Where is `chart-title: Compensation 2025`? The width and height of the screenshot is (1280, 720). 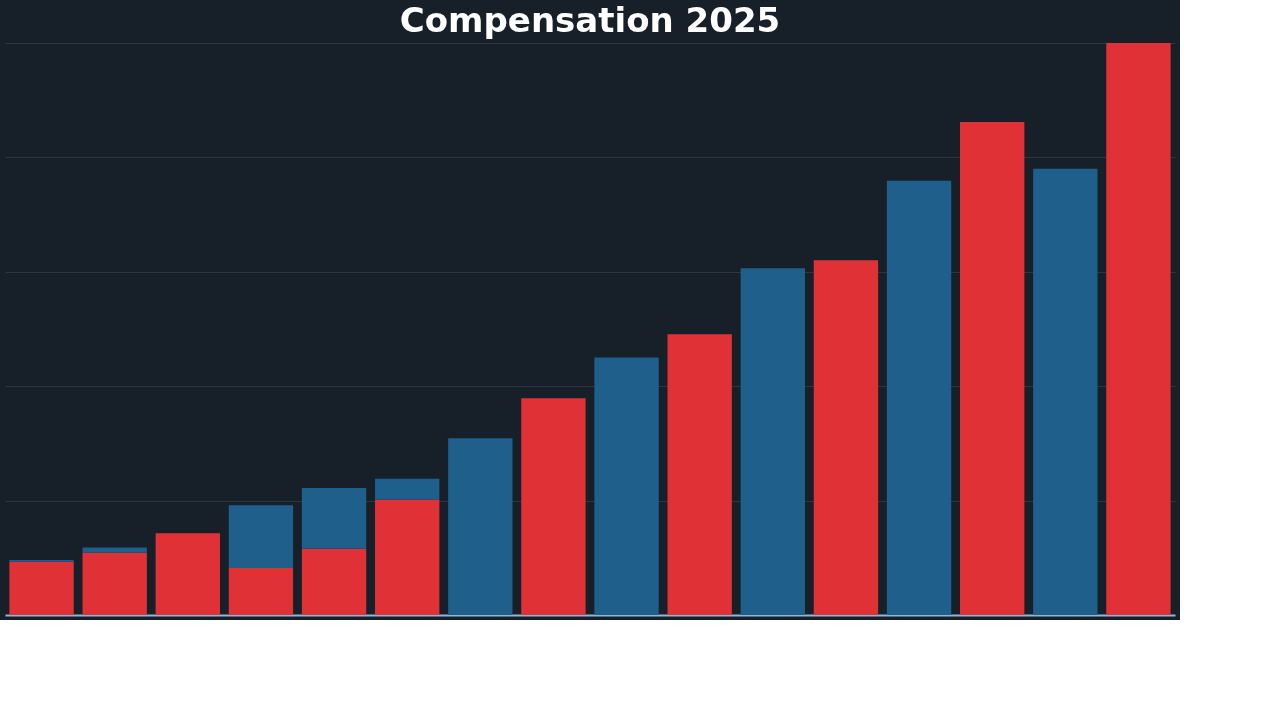 chart-title: Compensation 2025 is located at coordinates (590, 20).